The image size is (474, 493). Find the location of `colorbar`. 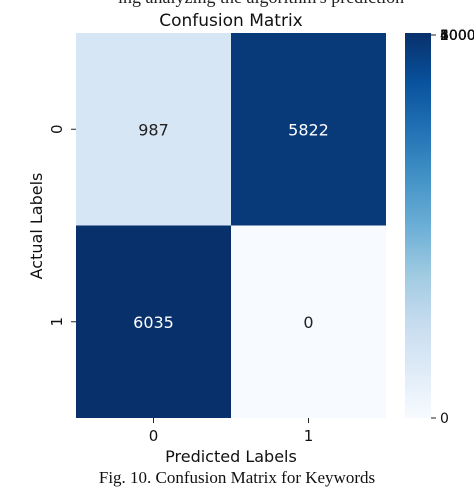

colorbar is located at coordinates (418, 225).